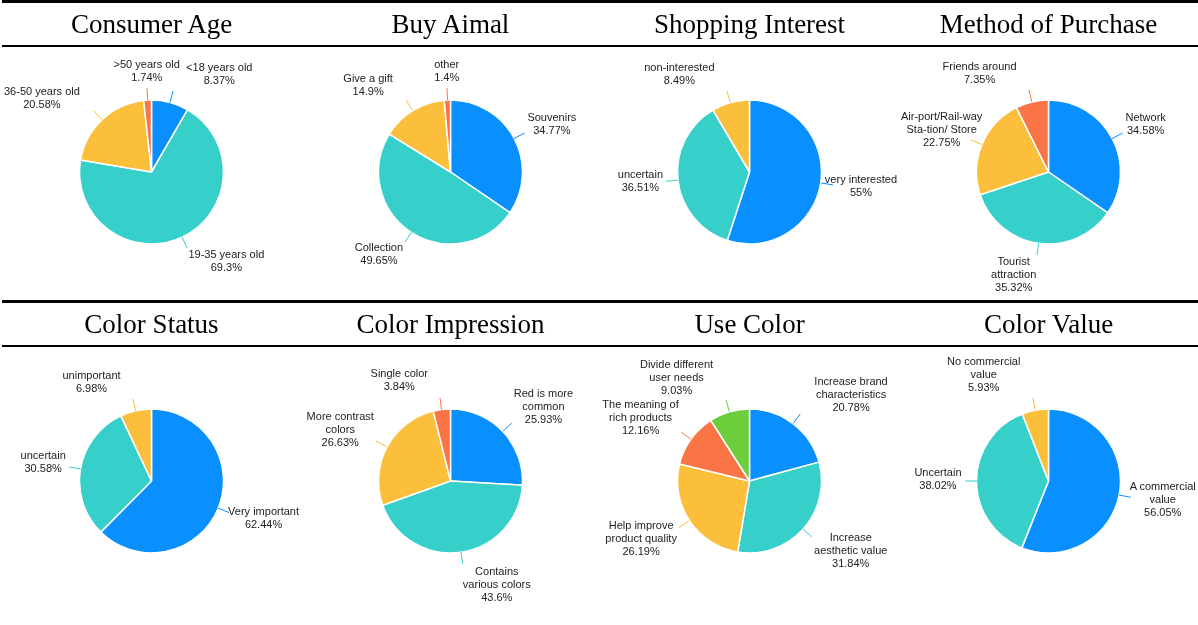  What do you see at coordinates (263, 523) in the screenshot?
I see `data-label: 62.44%` at bounding box center [263, 523].